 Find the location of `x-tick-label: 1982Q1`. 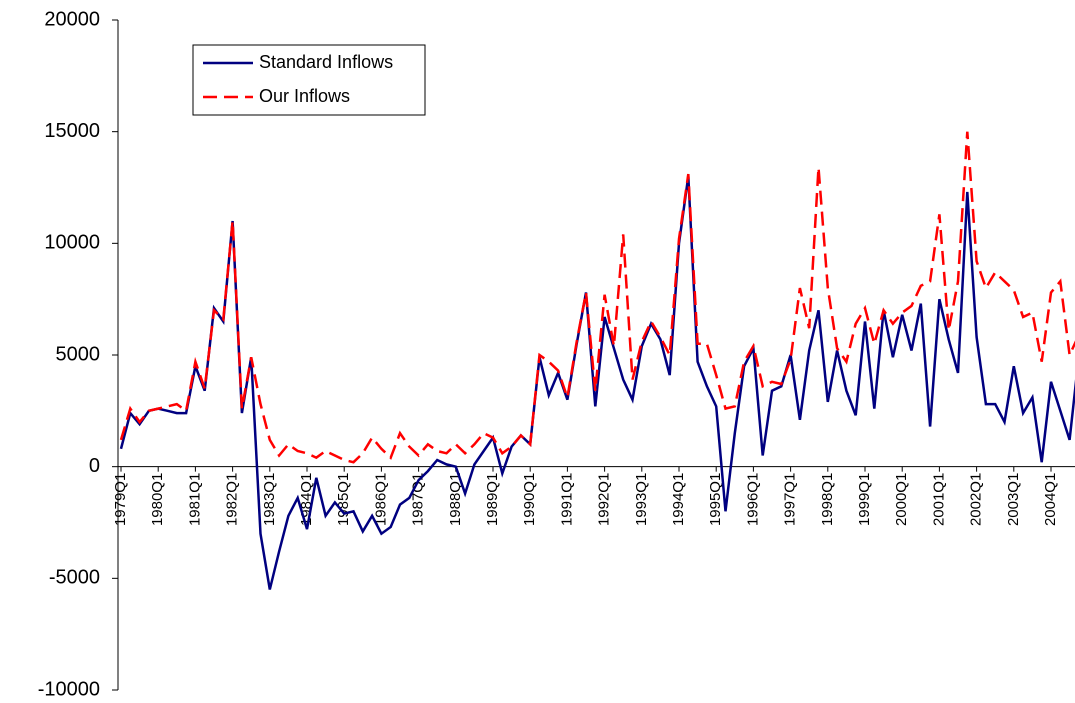

x-tick-label: 1982Q1 is located at coordinates (232, 499).